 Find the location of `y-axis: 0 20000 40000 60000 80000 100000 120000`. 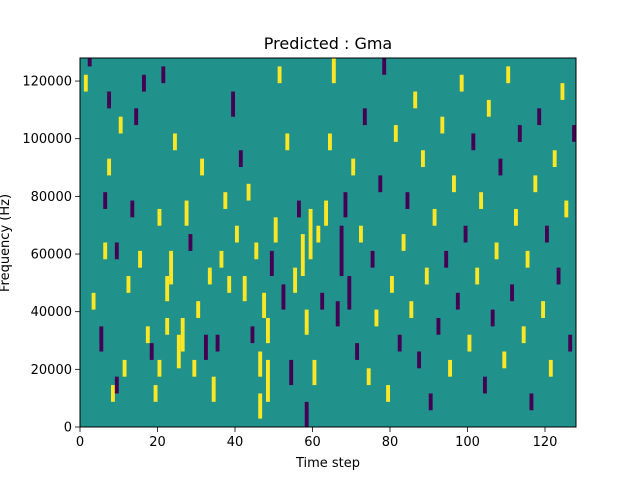

y-axis: 0 20000 40000 60000 80000 100000 120000 is located at coordinates (51, 255).